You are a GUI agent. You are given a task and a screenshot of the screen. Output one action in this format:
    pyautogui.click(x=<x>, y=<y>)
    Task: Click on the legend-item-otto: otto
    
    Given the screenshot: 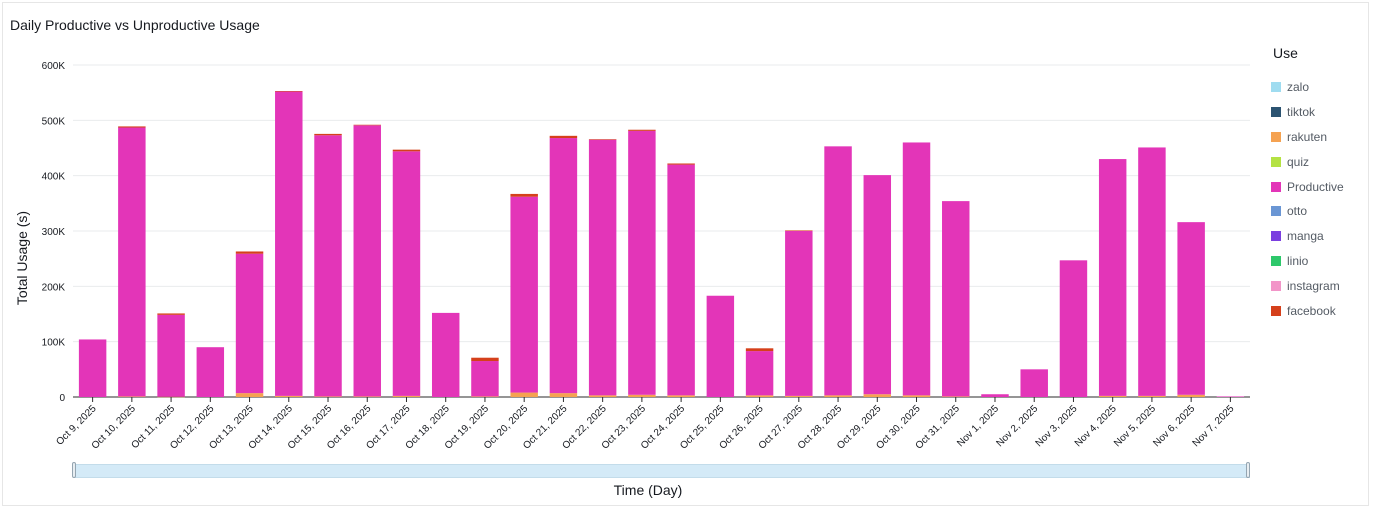 What is the action you would take?
    pyautogui.click(x=1318, y=211)
    